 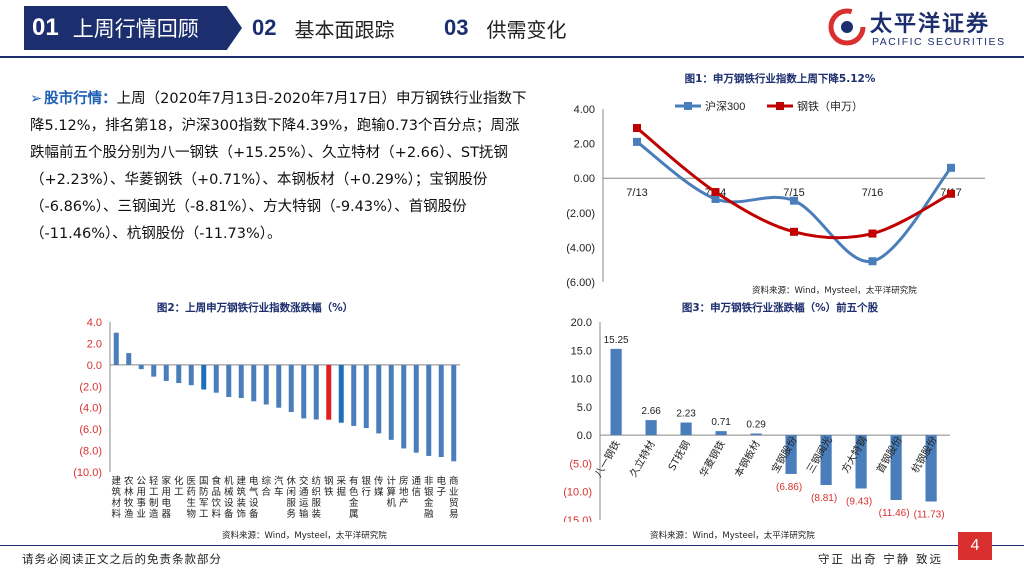 What do you see at coordinates (266, 481) in the screenshot?
I see `x-tick-label-char: 综` at bounding box center [266, 481].